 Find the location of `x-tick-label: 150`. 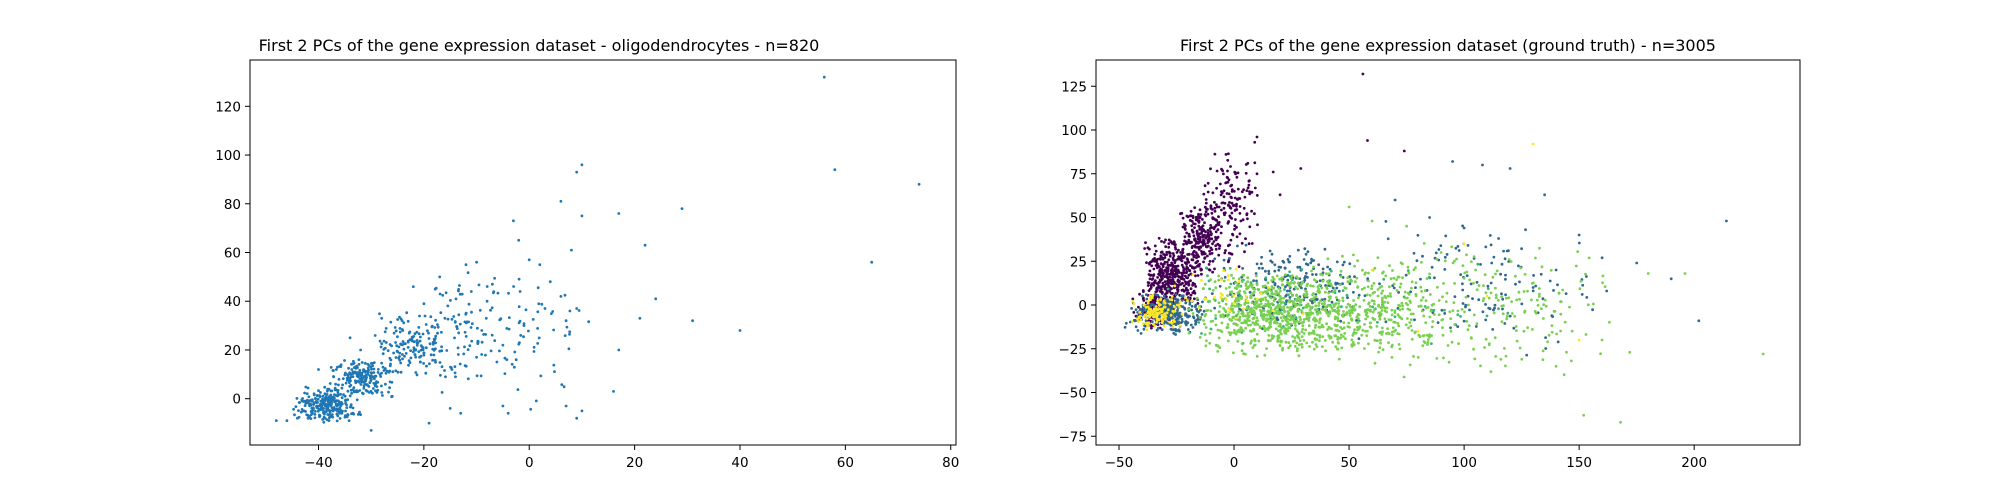

x-tick-label: 150 is located at coordinates (1579, 463).